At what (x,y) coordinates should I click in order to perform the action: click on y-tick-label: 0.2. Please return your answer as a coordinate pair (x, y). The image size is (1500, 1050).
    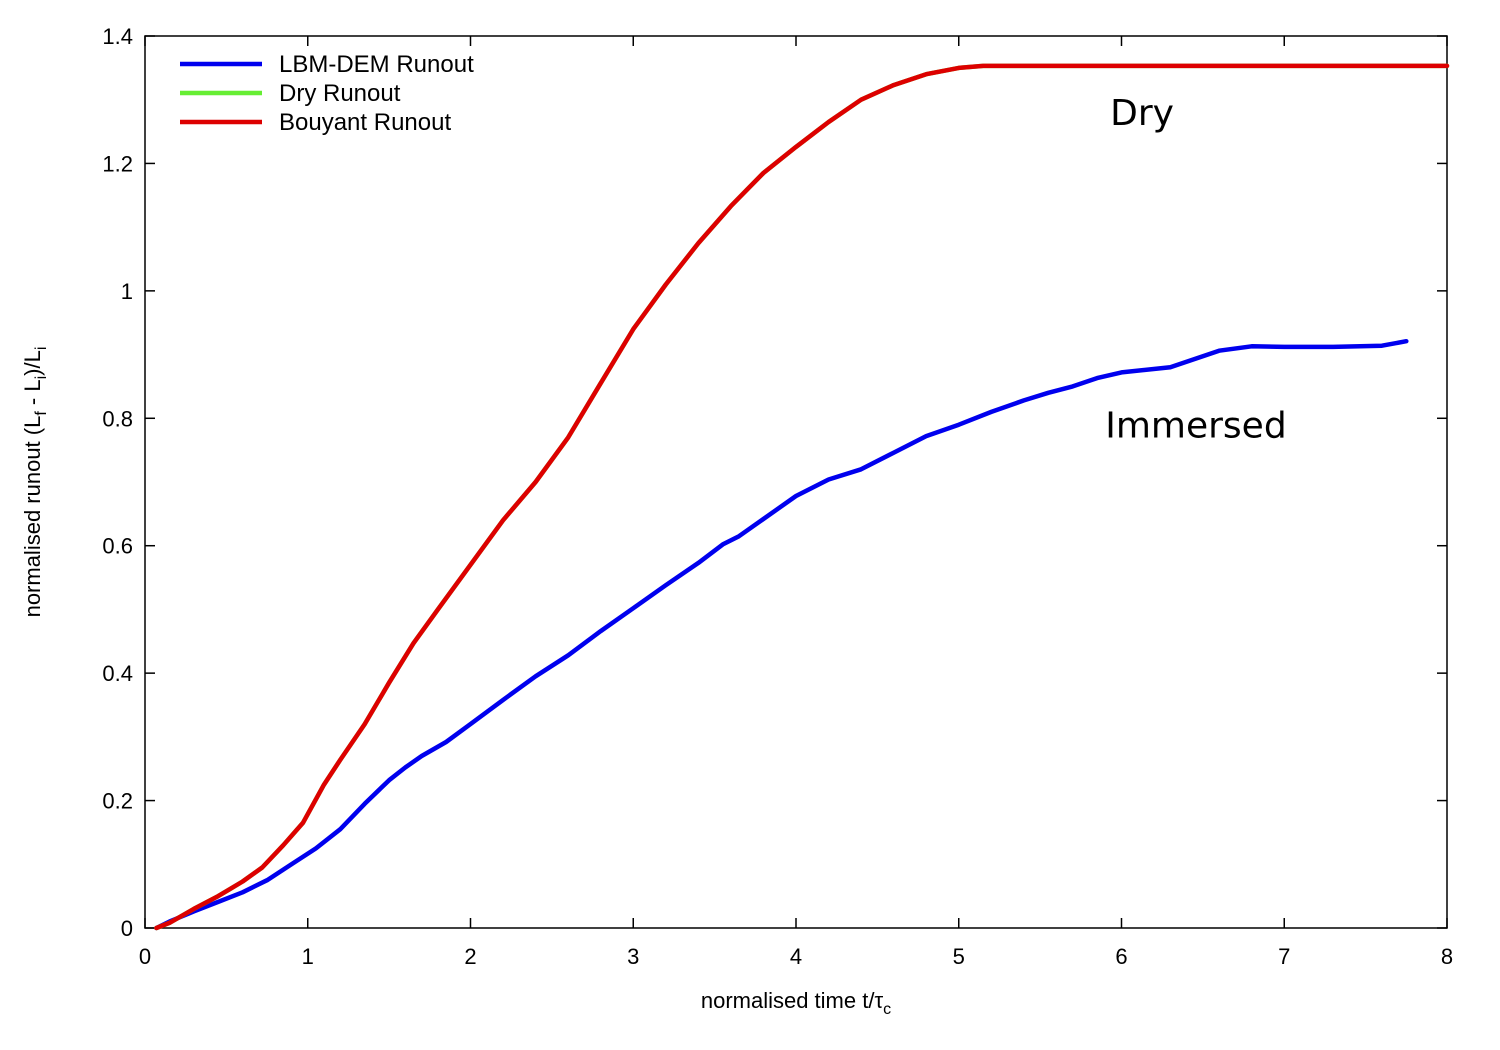
    Looking at the image, I should click on (117, 801).